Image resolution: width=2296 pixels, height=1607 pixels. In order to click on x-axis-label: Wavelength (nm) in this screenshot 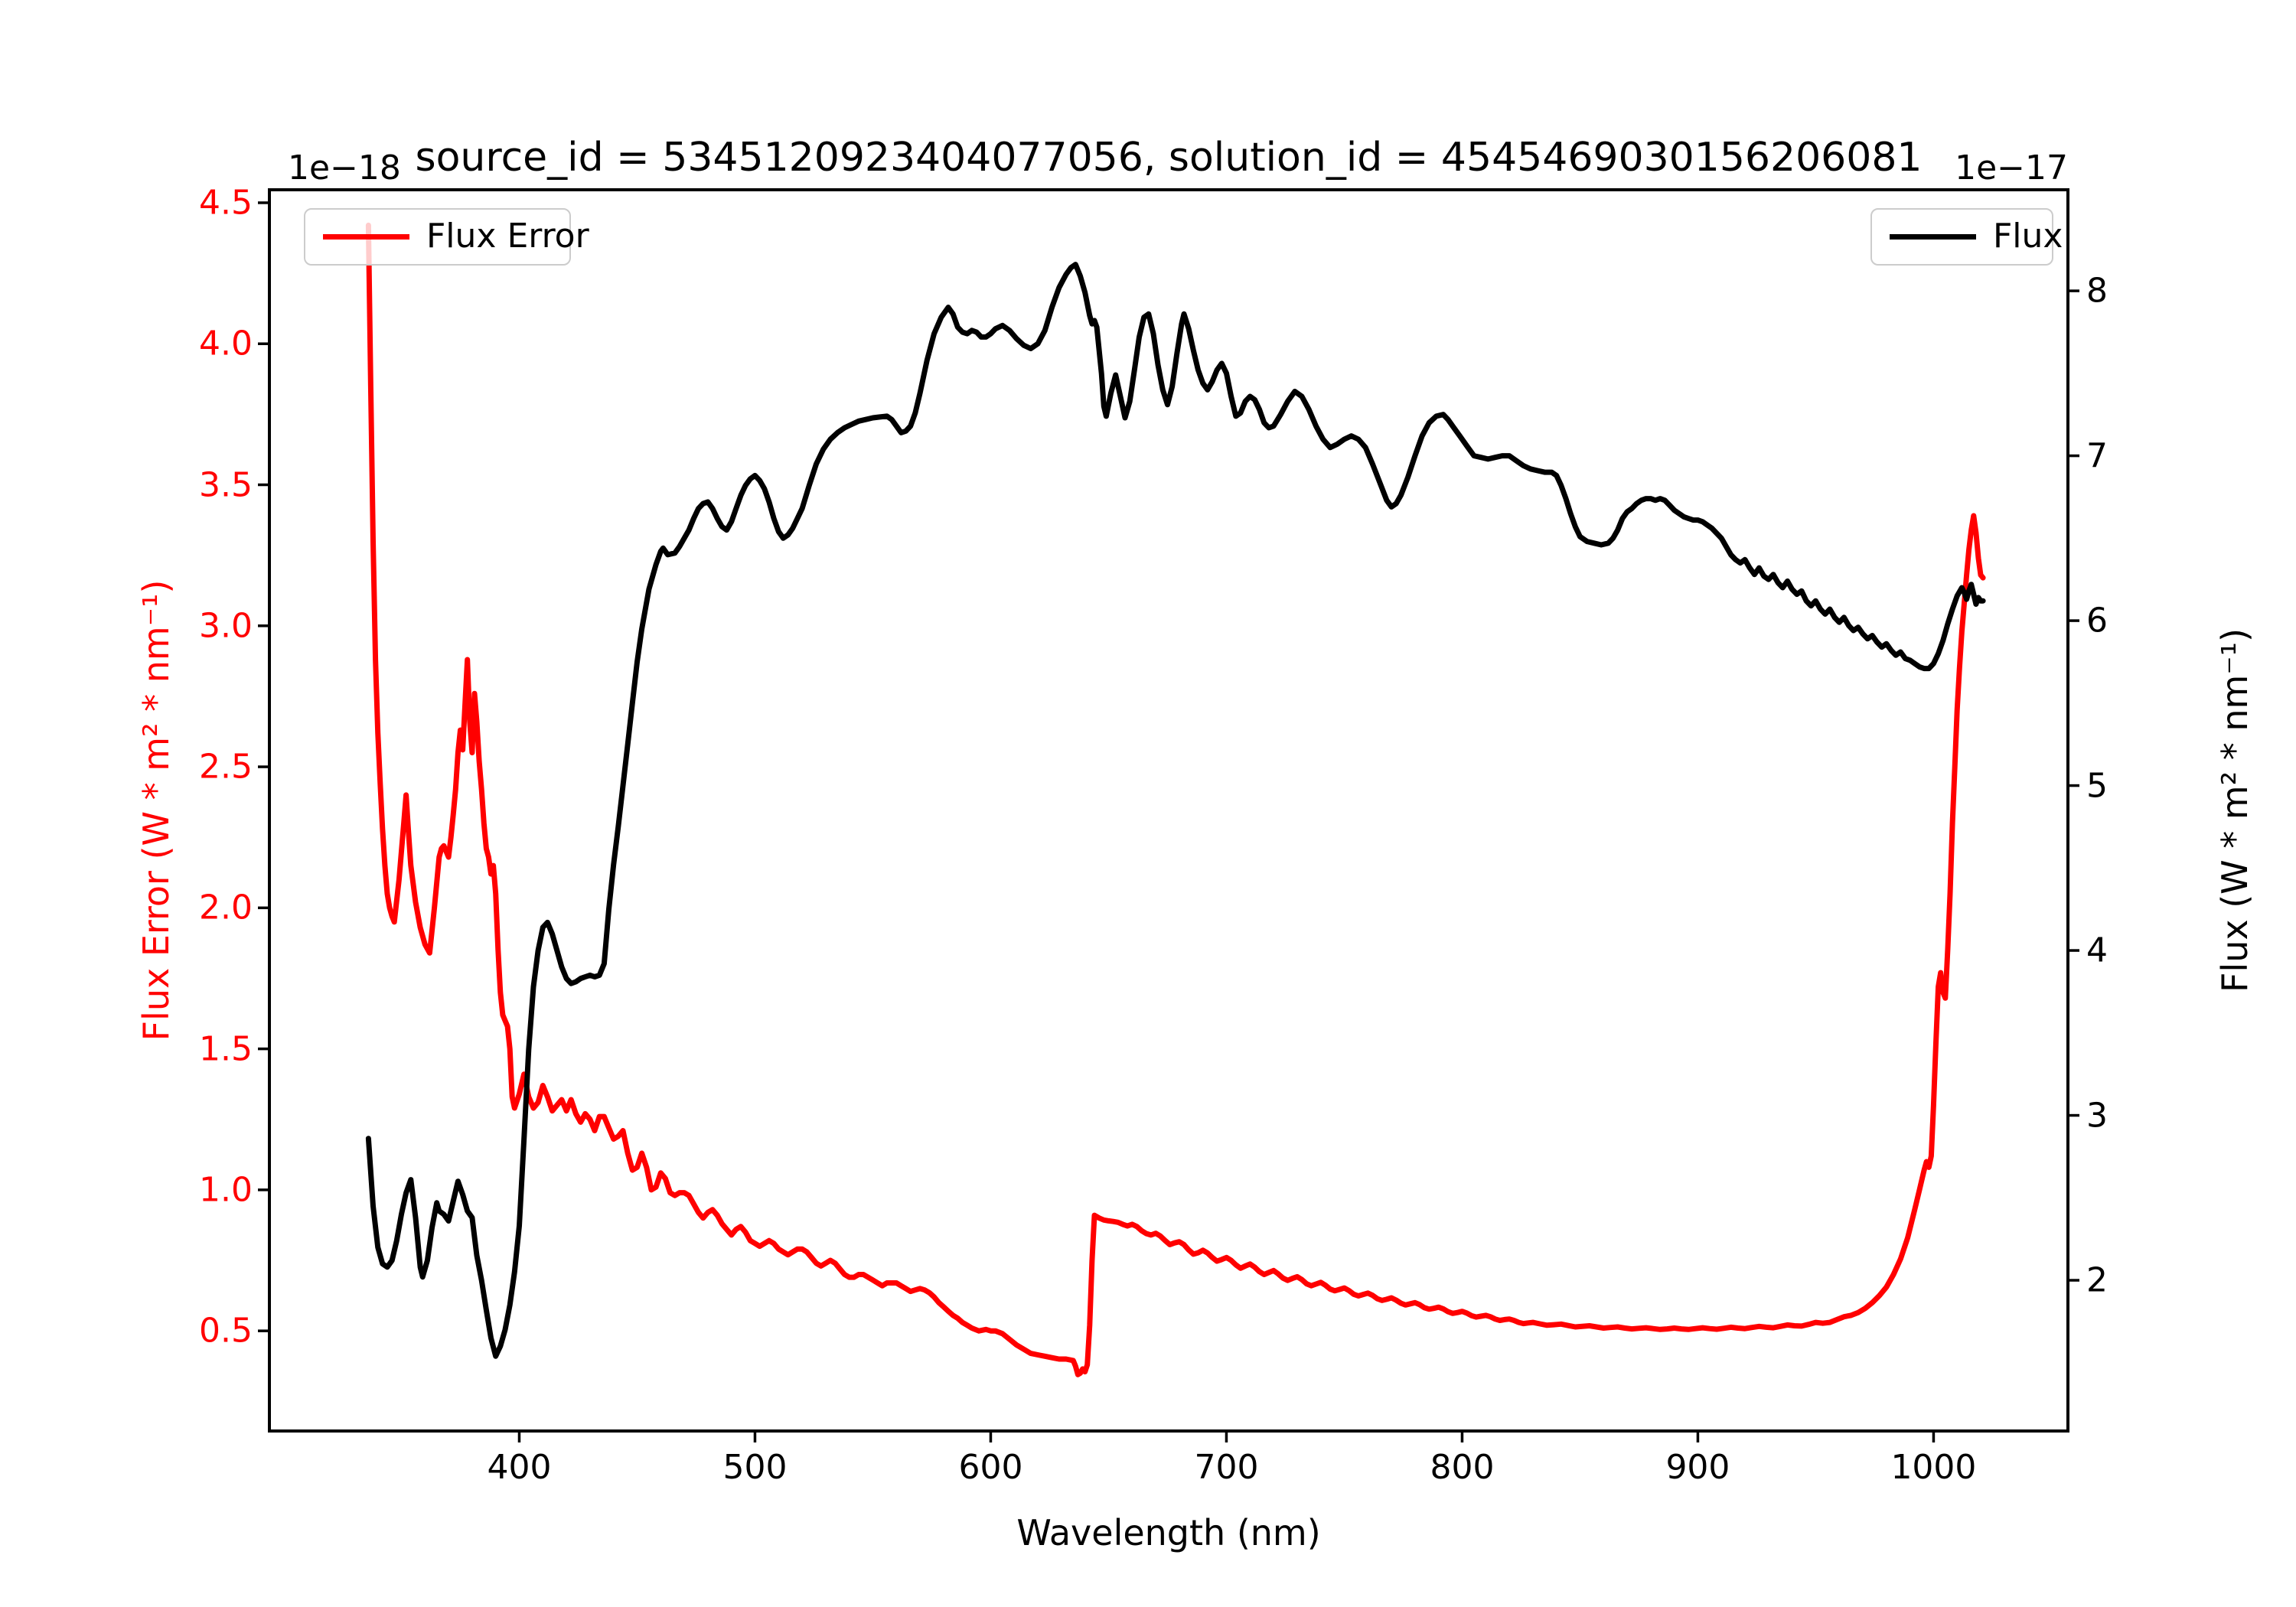, I will do `click(1168, 1532)`.